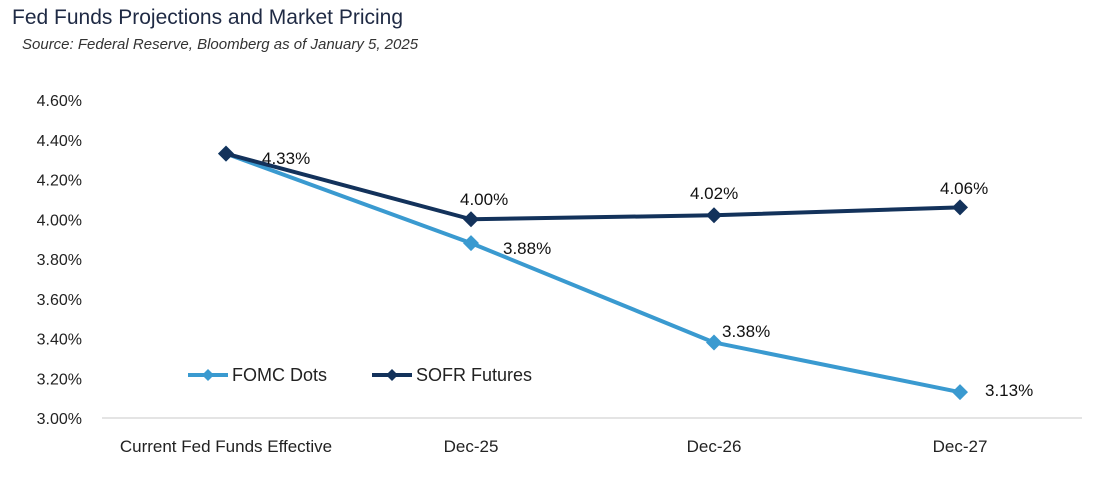 This screenshot has height=489, width=1097. What do you see at coordinates (208, 17) in the screenshot?
I see `chart-title: Fed Funds Projections and Market Pricing` at bounding box center [208, 17].